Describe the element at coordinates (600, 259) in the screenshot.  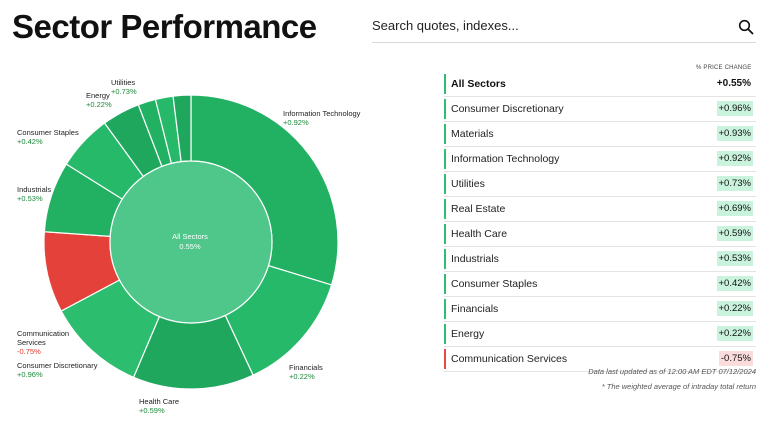
I see `table-row: Industrials +0.53%` at that location.